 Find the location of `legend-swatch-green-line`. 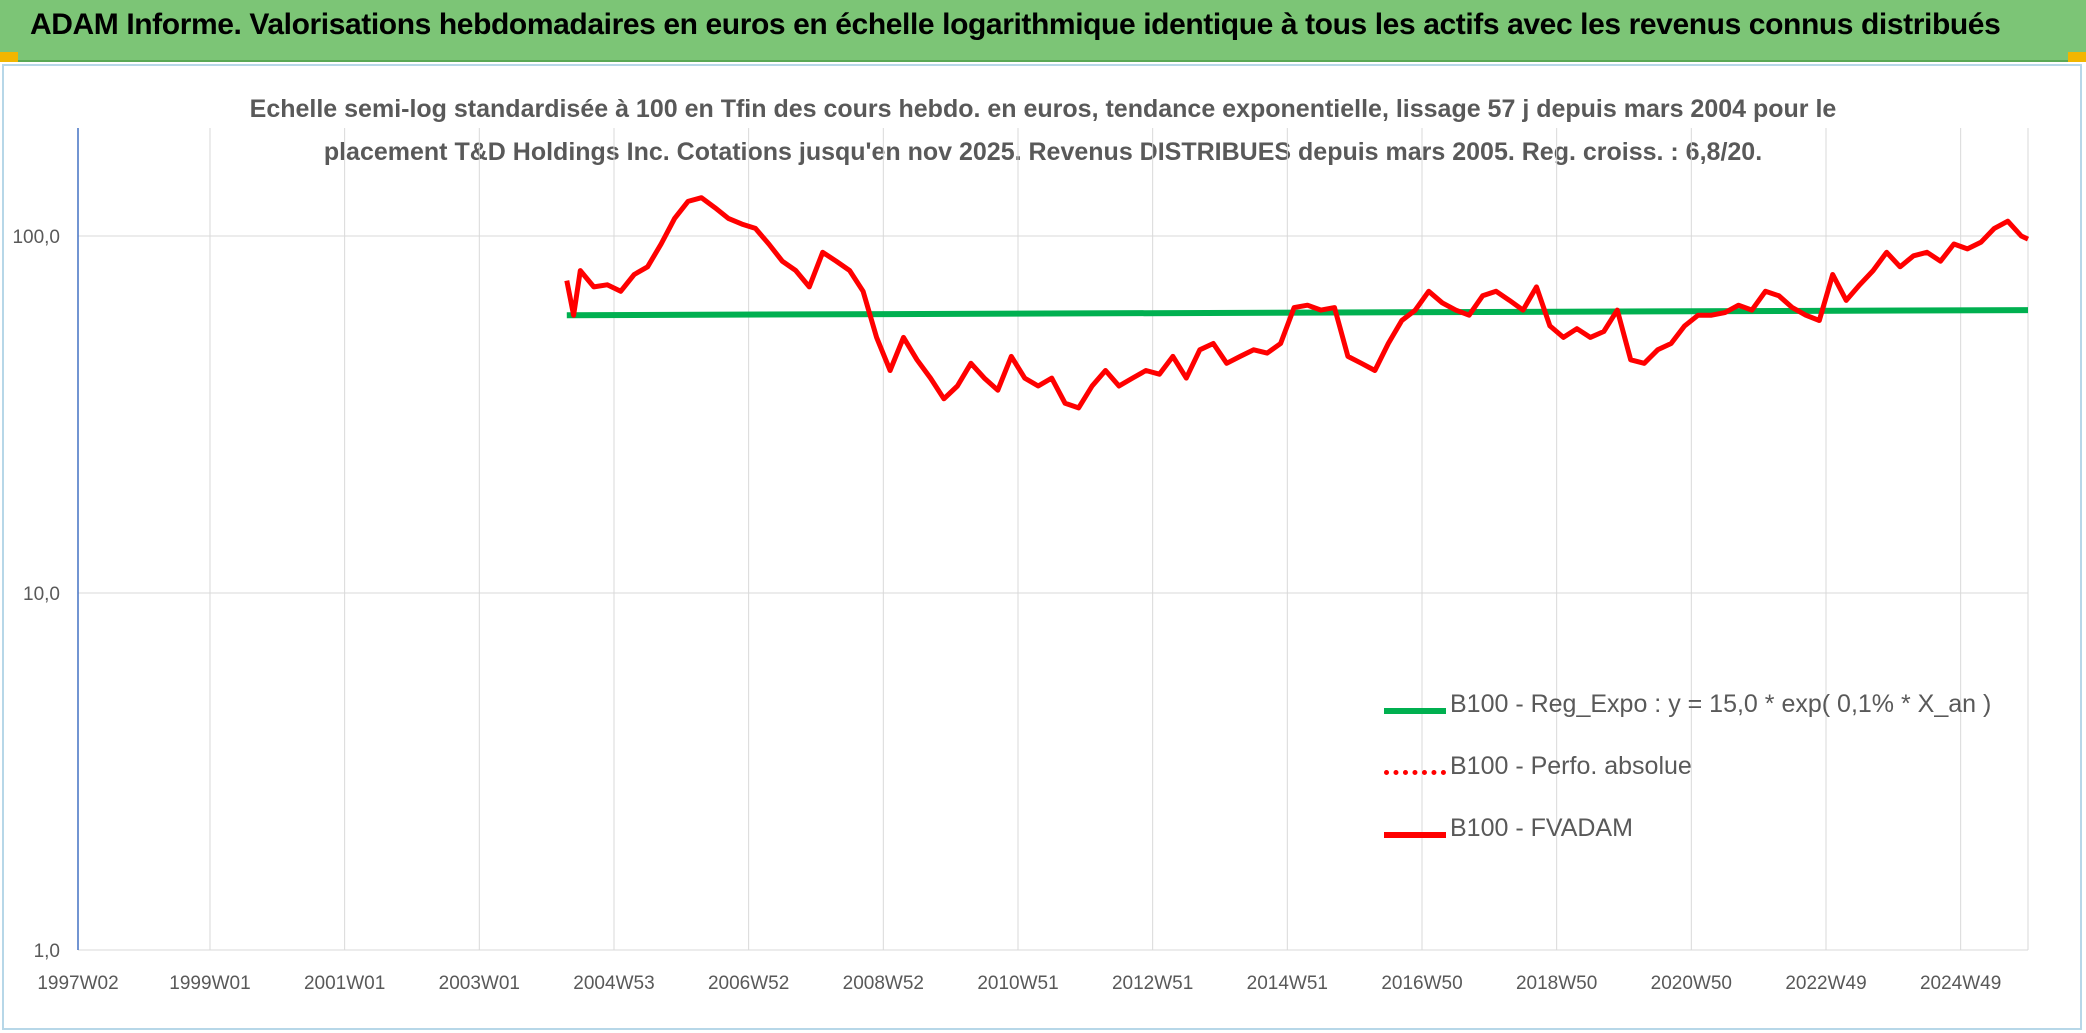

legend-swatch-green-line is located at coordinates (1415, 711).